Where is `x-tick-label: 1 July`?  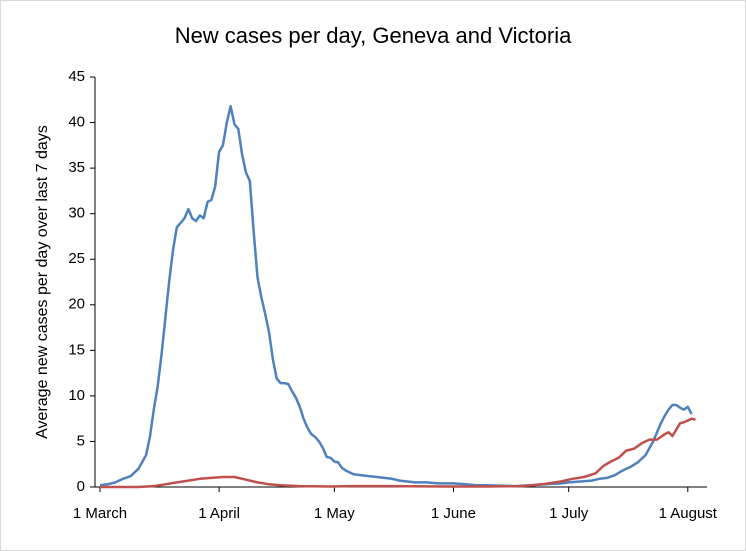 x-tick-label: 1 July is located at coordinates (569, 513).